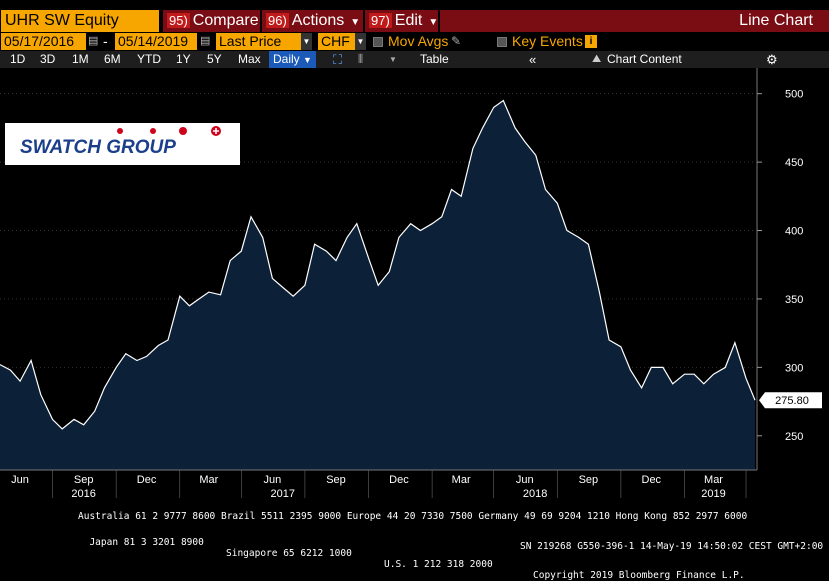  What do you see at coordinates (214, 59) in the screenshot?
I see `period-5y: 5Y` at bounding box center [214, 59].